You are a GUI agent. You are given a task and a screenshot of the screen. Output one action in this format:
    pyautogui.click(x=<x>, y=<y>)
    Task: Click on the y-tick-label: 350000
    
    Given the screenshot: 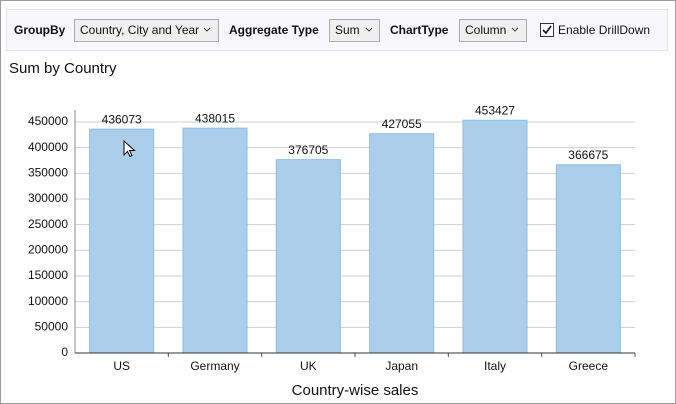 What is the action you would take?
    pyautogui.click(x=48, y=173)
    